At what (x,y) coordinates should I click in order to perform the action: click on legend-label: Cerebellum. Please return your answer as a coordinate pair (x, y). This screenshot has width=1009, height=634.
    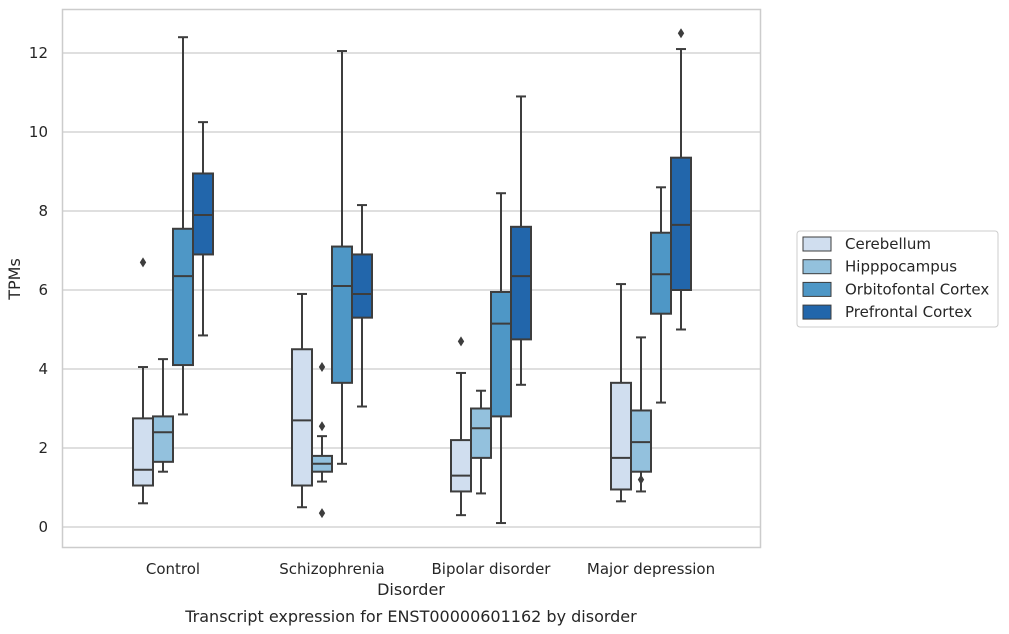
    Looking at the image, I should click on (888, 244).